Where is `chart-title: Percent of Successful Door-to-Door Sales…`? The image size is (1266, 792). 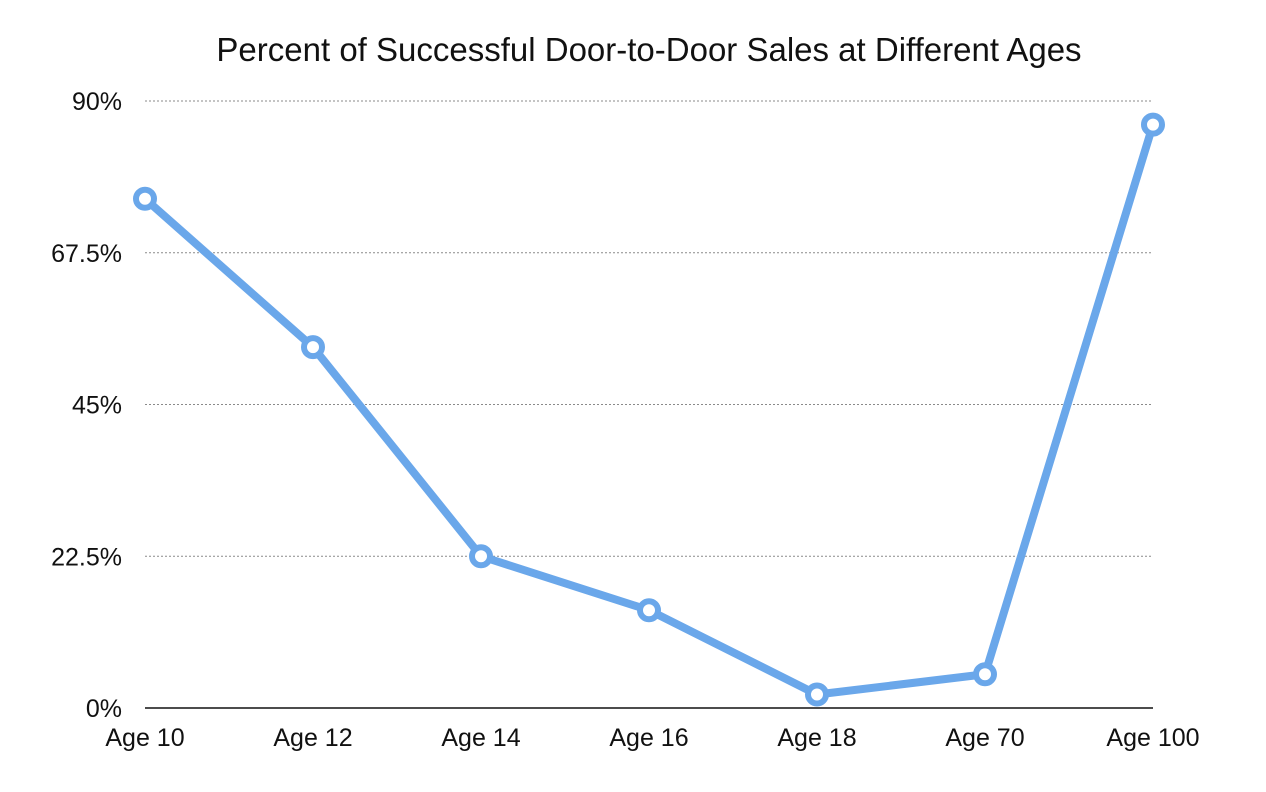
chart-title: Percent of Successful Door-to-Door Sales… is located at coordinates (648, 49).